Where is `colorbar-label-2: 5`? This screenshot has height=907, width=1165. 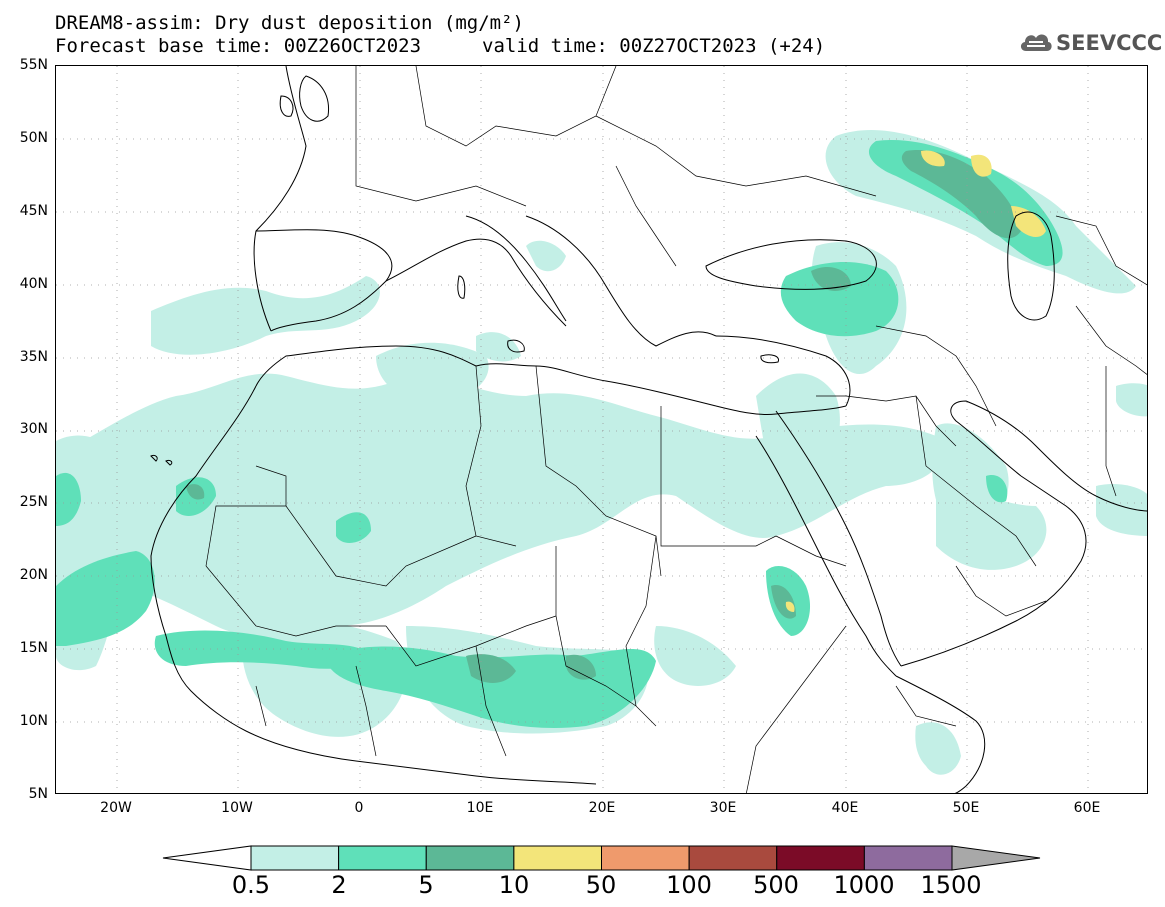
colorbar-label-2: 5 is located at coordinates (426, 885).